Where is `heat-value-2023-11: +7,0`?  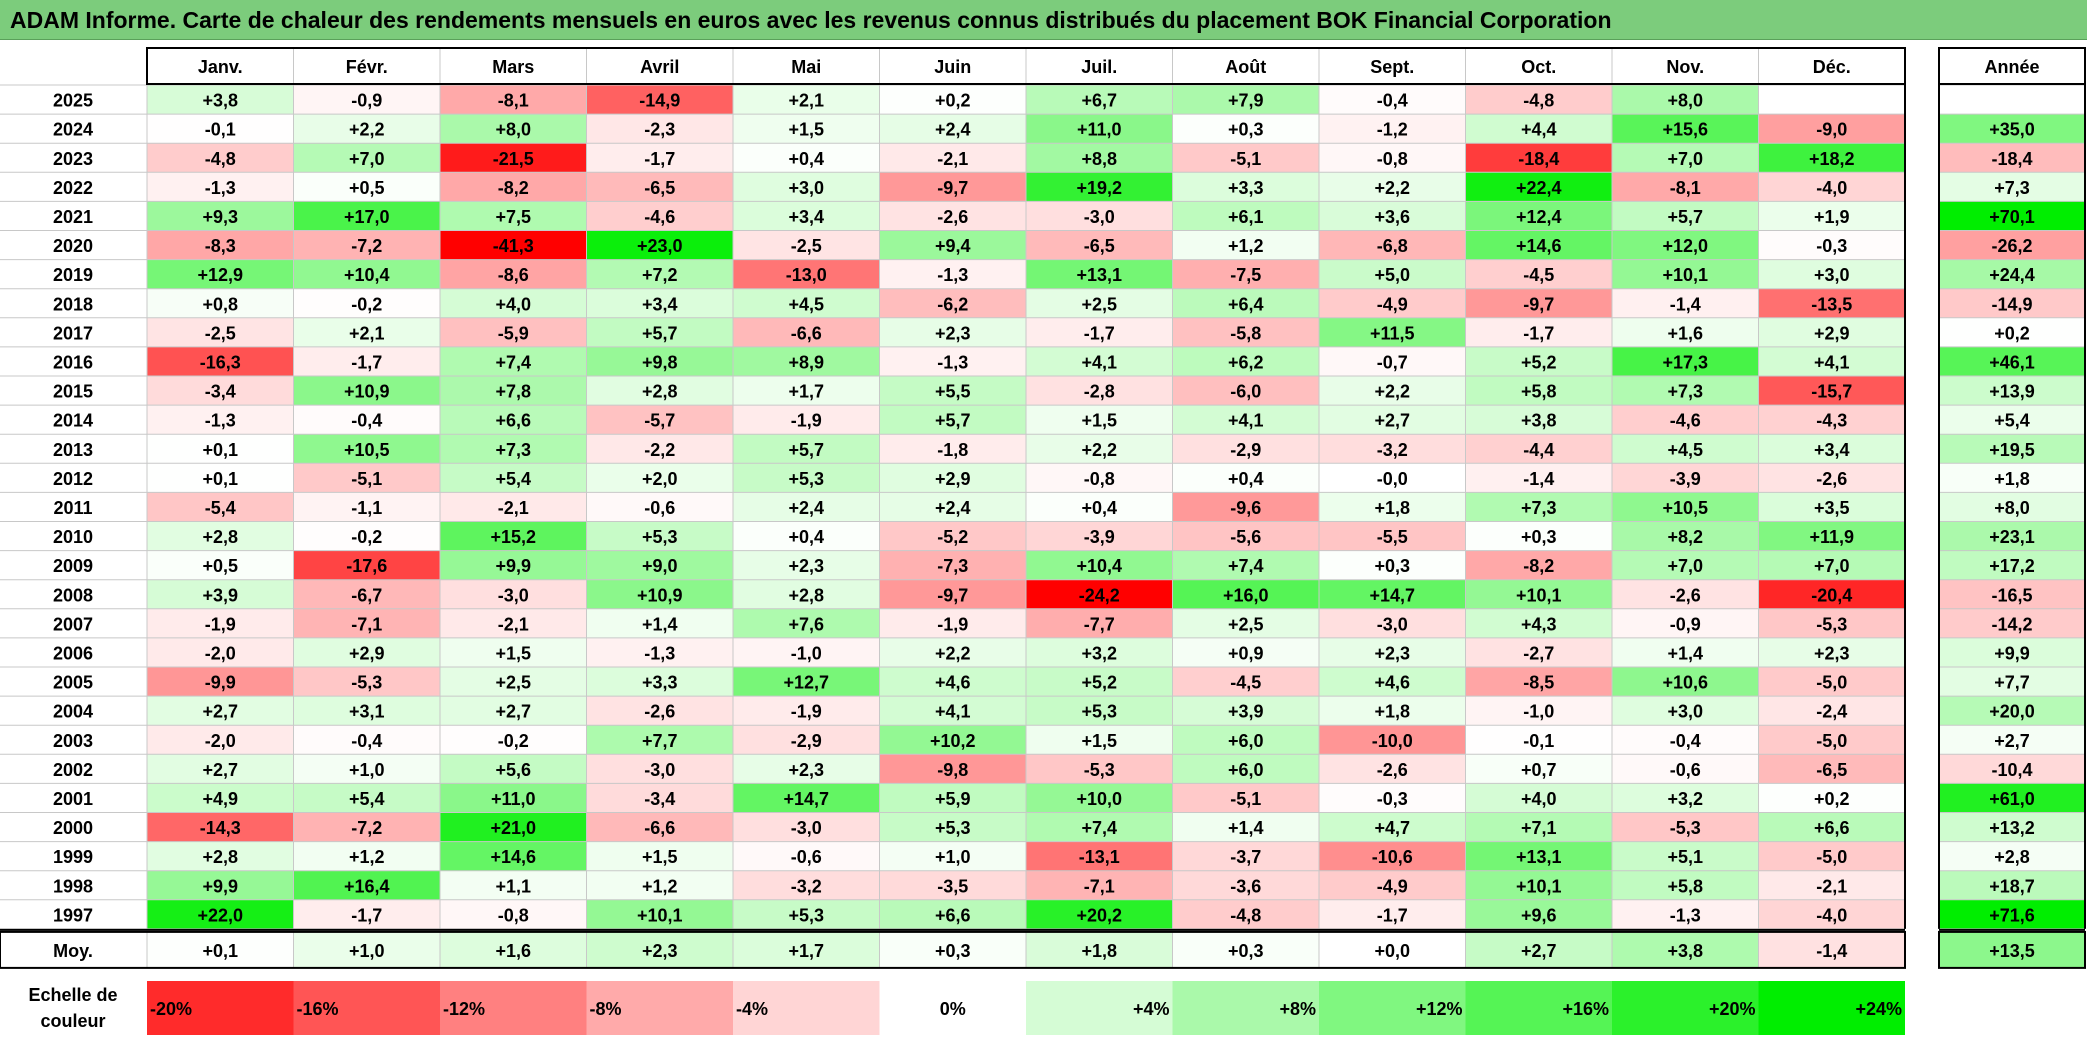 heat-value-2023-11: +7,0 is located at coordinates (1685, 159).